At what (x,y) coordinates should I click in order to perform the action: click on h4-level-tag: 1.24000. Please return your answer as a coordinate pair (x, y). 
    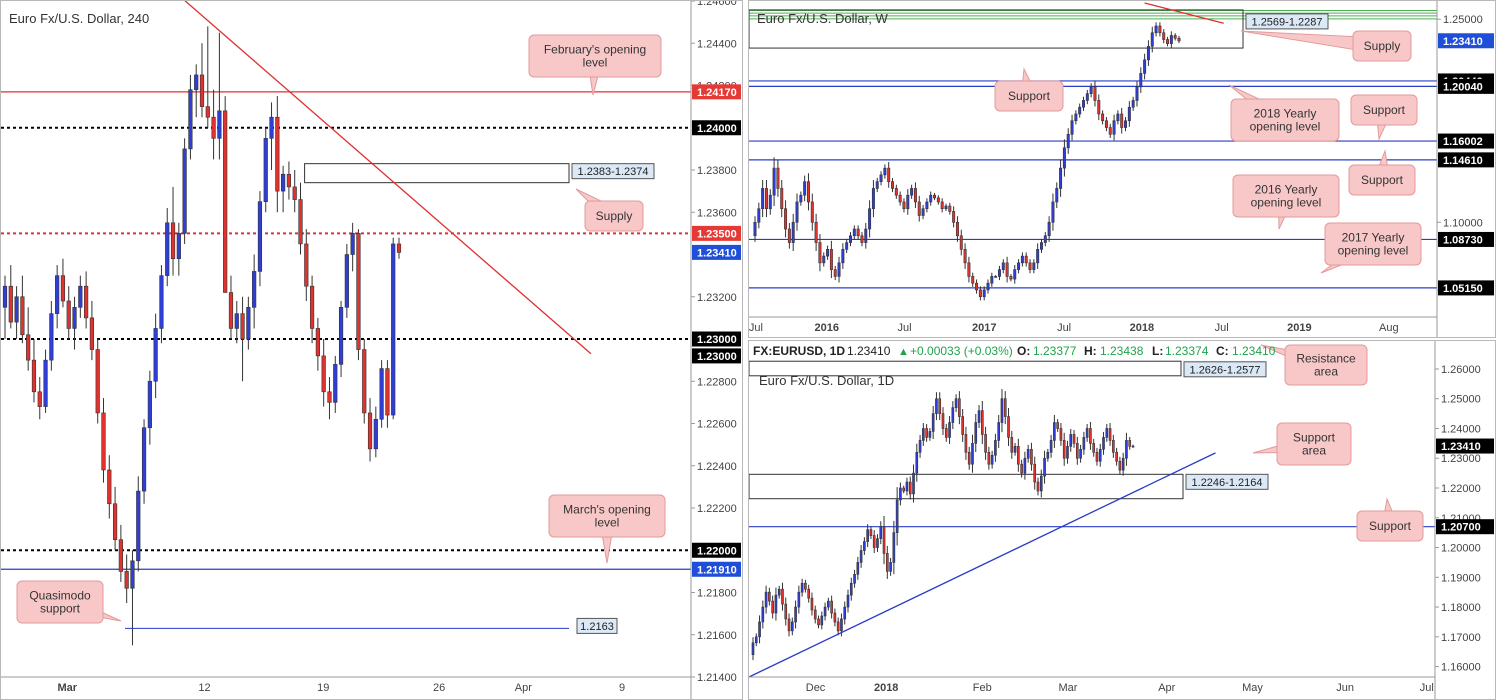
    Looking at the image, I should click on (716, 128).